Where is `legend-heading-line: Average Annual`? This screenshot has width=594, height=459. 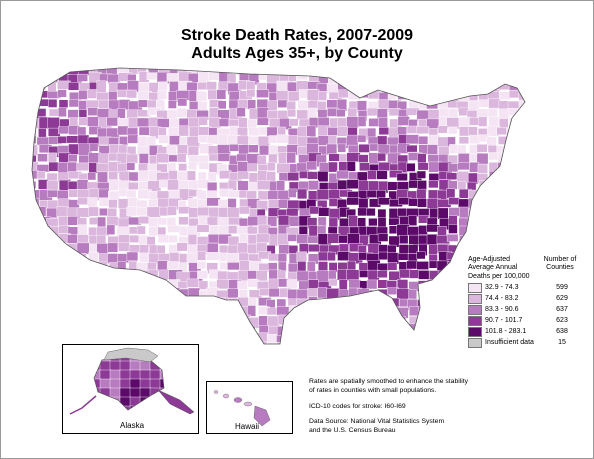
legend-heading-line: Average Annual is located at coordinates (493, 268).